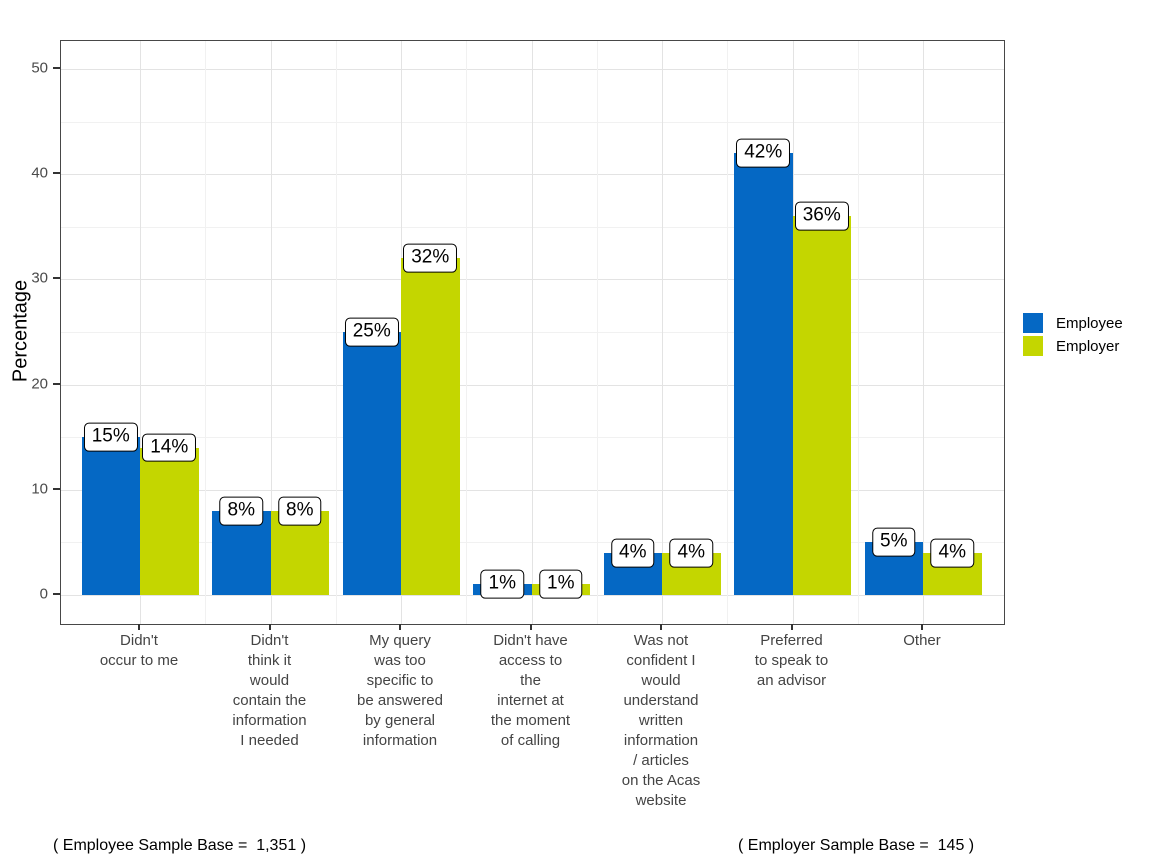 This screenshot has height=864, width=1152. I want to click on legend-label-employee: Employee, so click(1089, 323).